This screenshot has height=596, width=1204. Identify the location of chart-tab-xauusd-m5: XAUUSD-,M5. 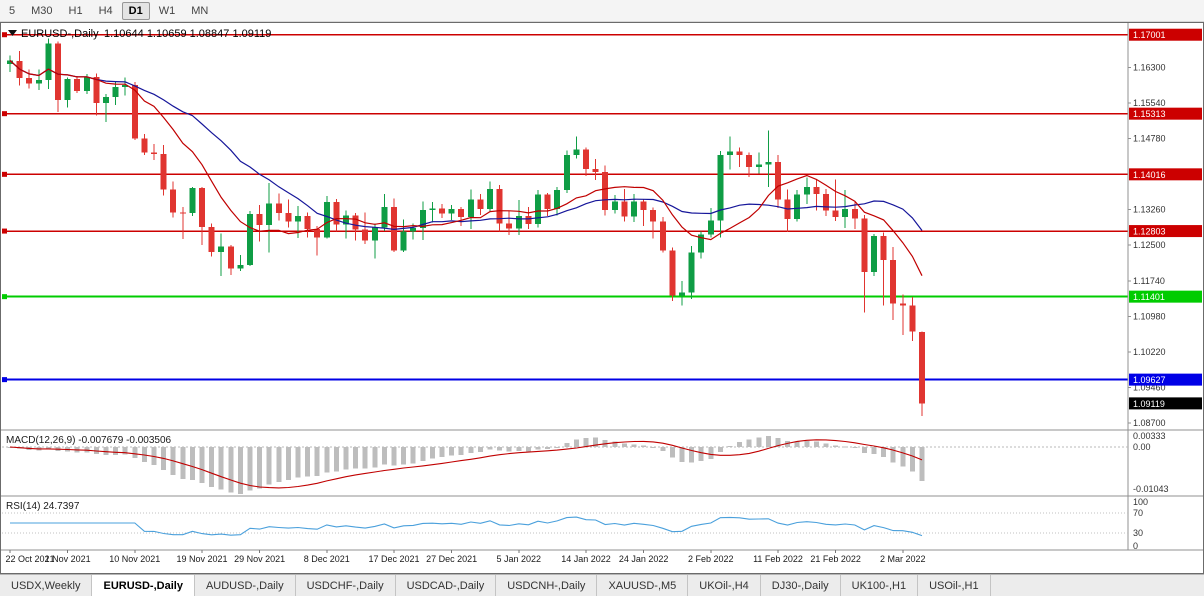
(643, 585).